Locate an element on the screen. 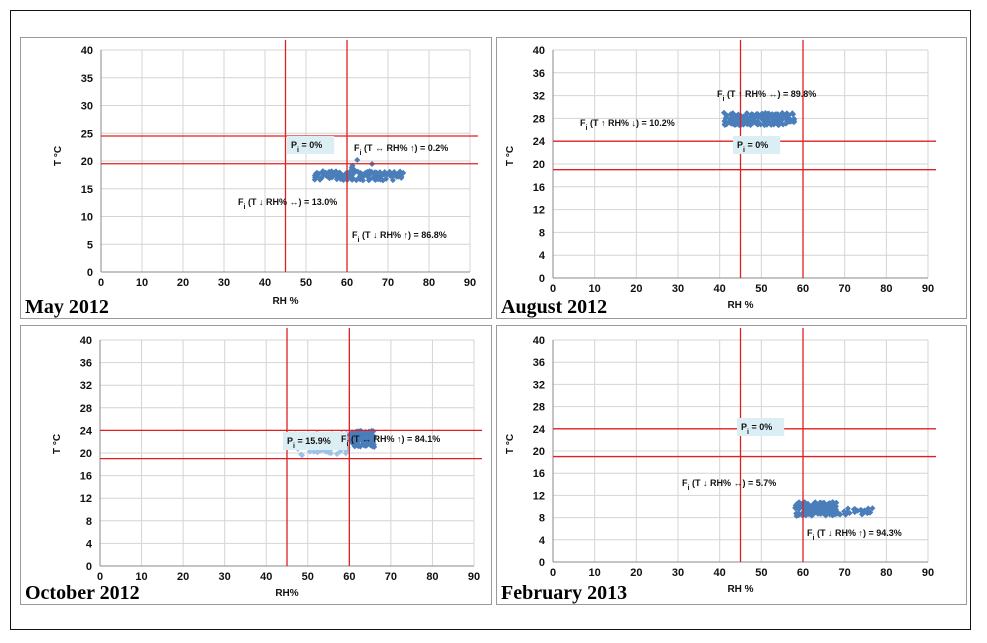 The height and width of the screenshot is (643, 987). fi-annotation: Fi (T ↓ RH% ↔) = 13.0% is located at coordinates (287, 204).